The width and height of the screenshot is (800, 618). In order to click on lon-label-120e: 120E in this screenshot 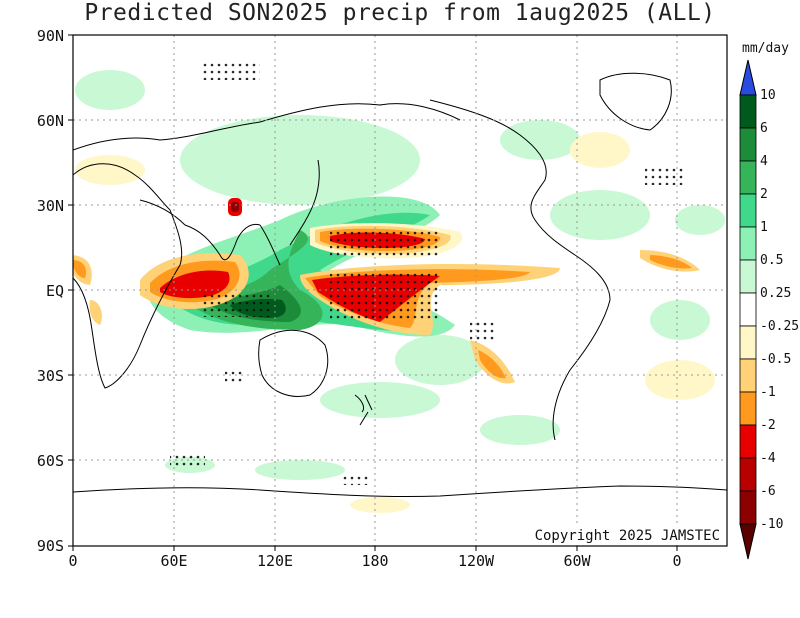, I will do `click(275, 561)`.